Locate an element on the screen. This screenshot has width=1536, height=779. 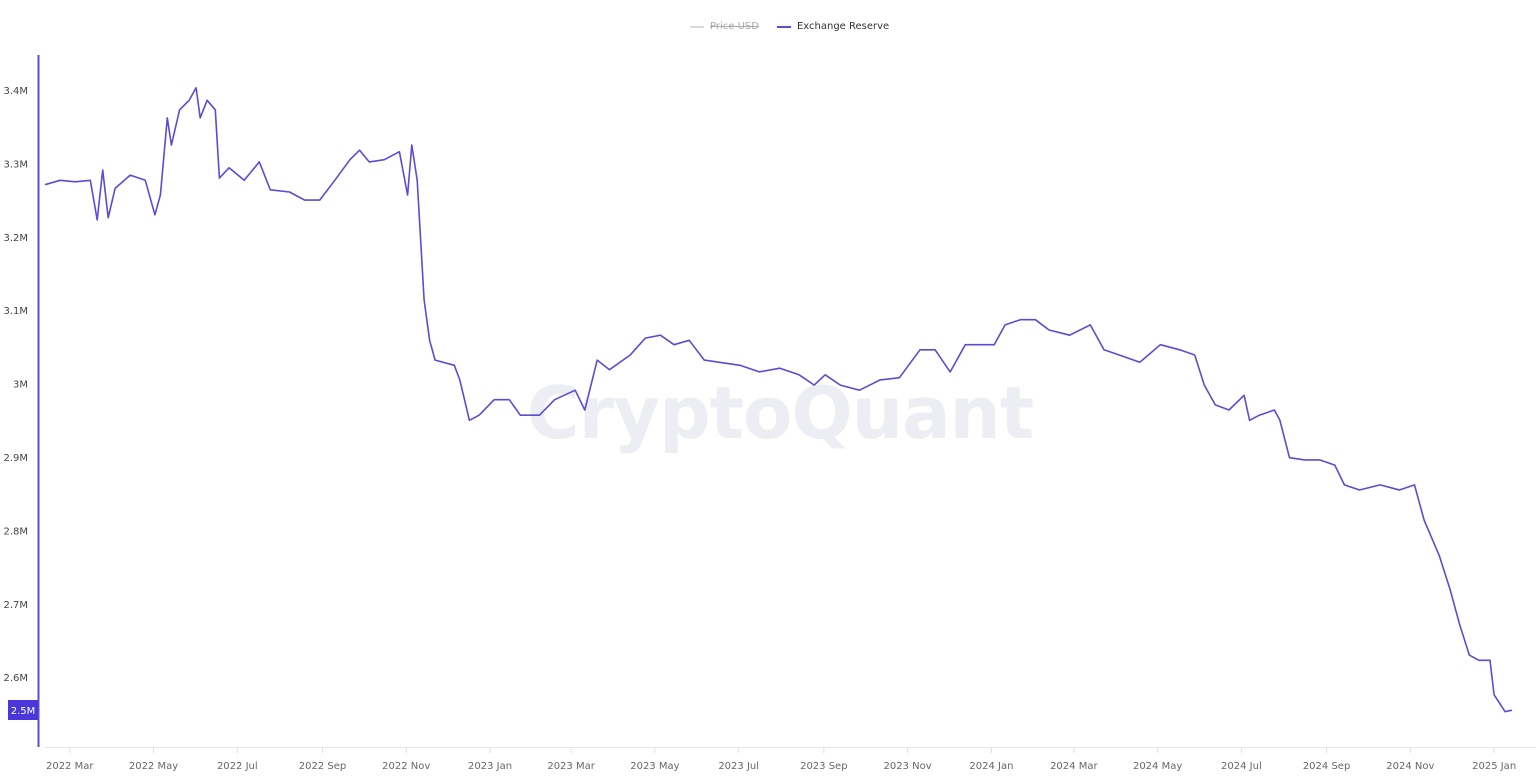
x-tick-label: 2024 Jul is located at coordinates (1241, 766).